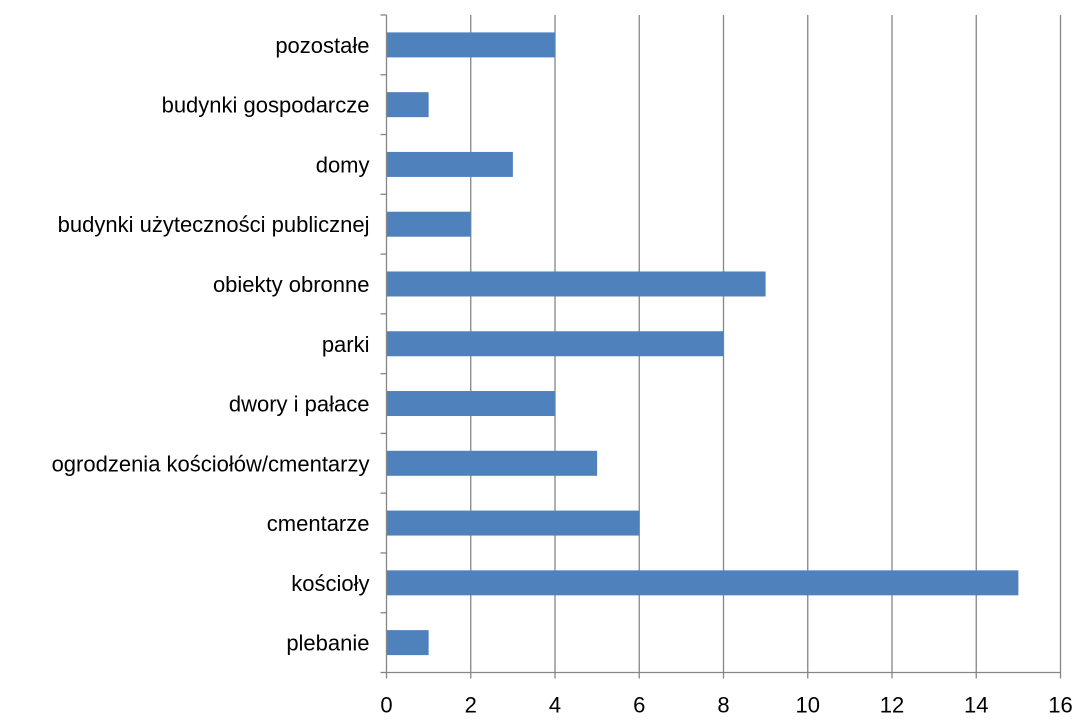 Image resolution: width=1076 pixels, height=722 pixels. Describe the element at coordinates (723, 705) in the screenshot. I see `x-tick-label: 8` at that location.